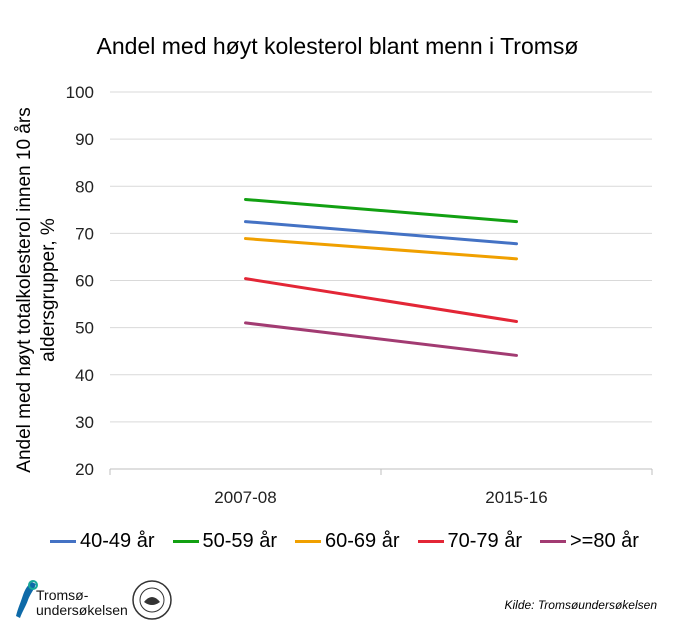 The height and width of the screenshot is (633, 675). Describe the element at coordinates (581, 605) in the screenshot. I see `source-note: Kilde: Tromsøundersøkelsen` at that location.